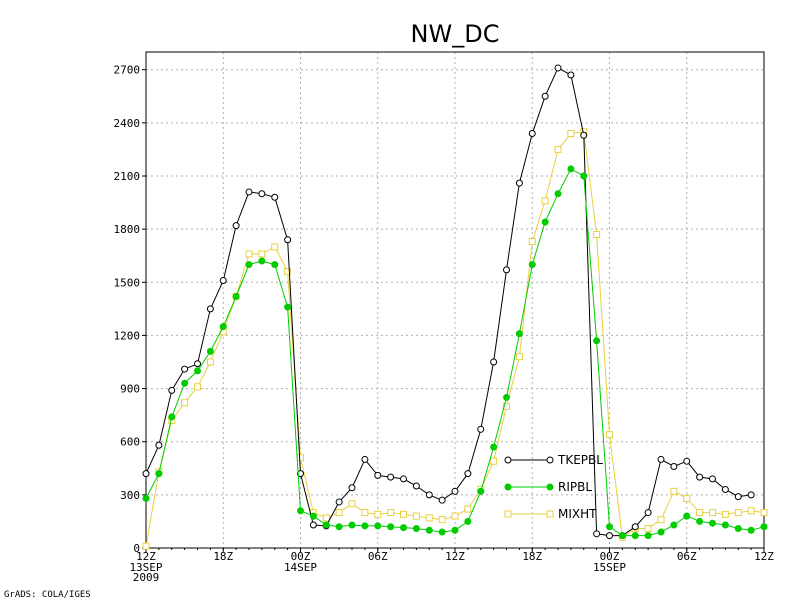  What do you see at coordinates (687, 556) in the screenshot?
I see `x-tick-label: 06Z` at bounding box center [687, 556].